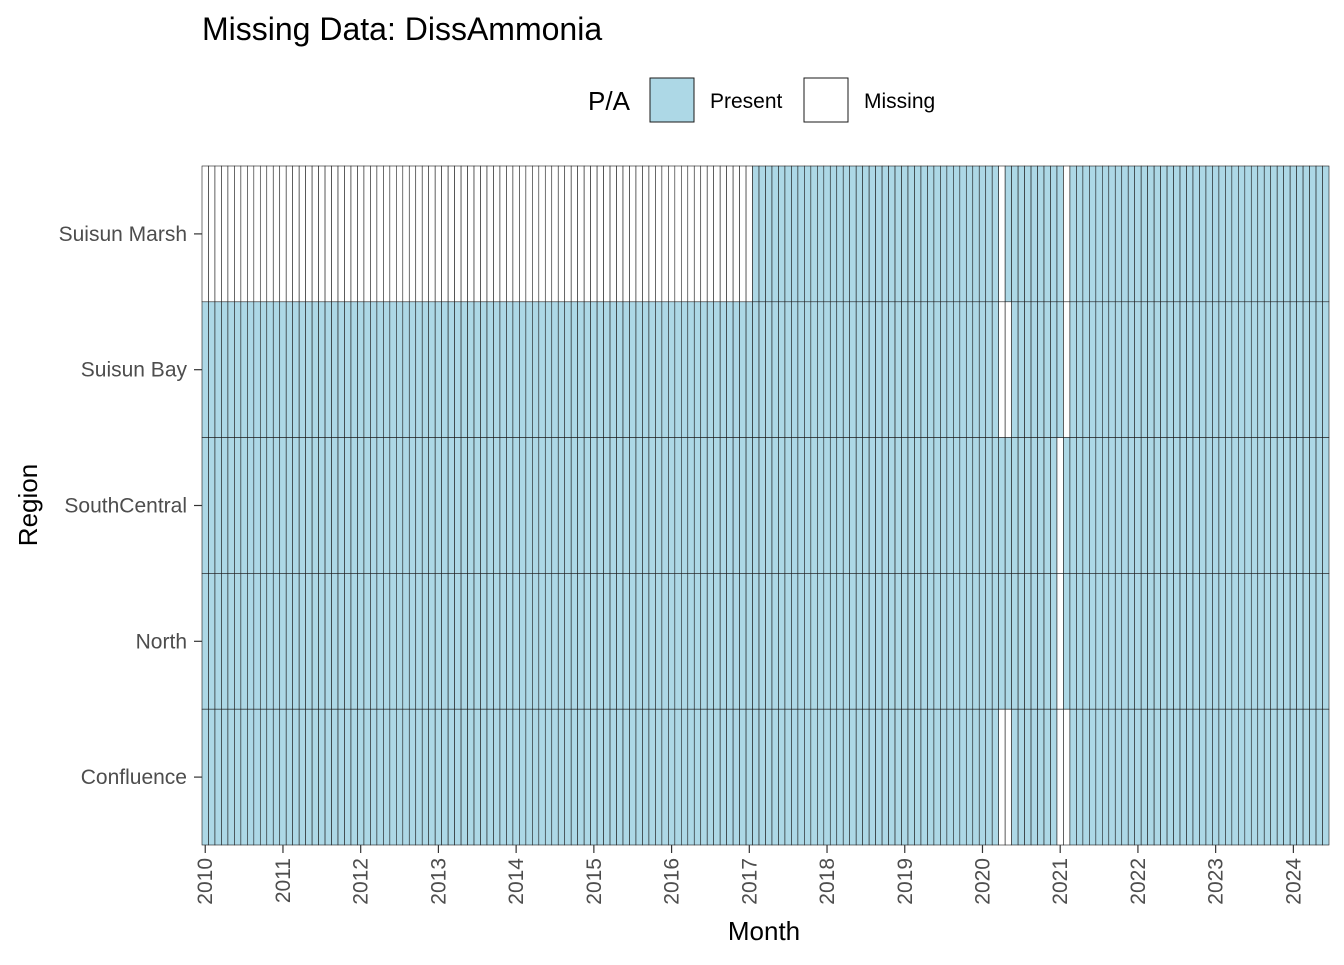 This screenshot has height=965, width=1344. What do you see at coordinates (28, 505) in the screenshot?
I see `y-axis-title: Region` at bounding box center [28, 505].